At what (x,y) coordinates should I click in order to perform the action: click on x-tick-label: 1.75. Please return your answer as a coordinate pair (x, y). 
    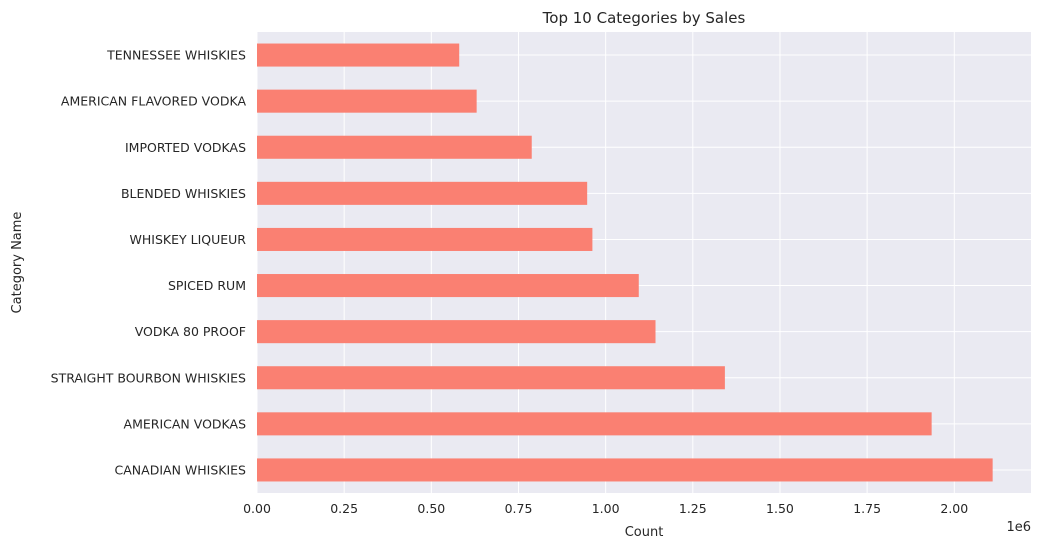
    Looking at the image, I should click on (867, 508).